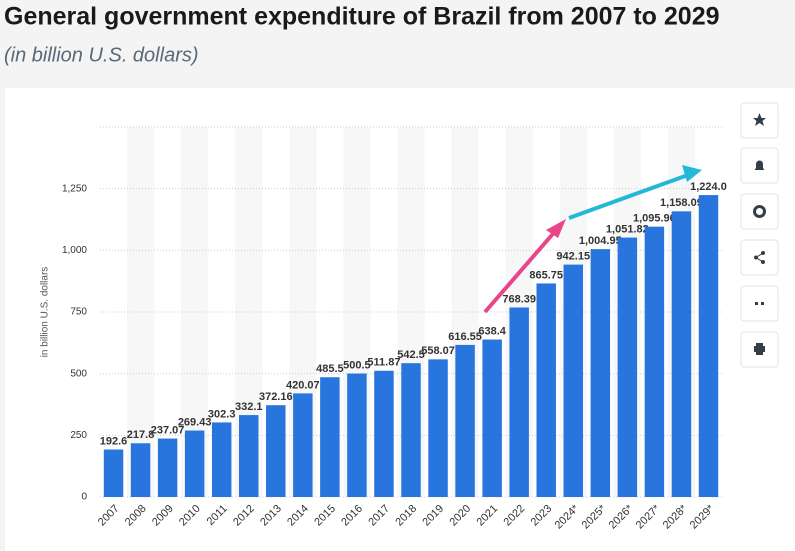  I want to click on trend-arrows, so click(592, 239).